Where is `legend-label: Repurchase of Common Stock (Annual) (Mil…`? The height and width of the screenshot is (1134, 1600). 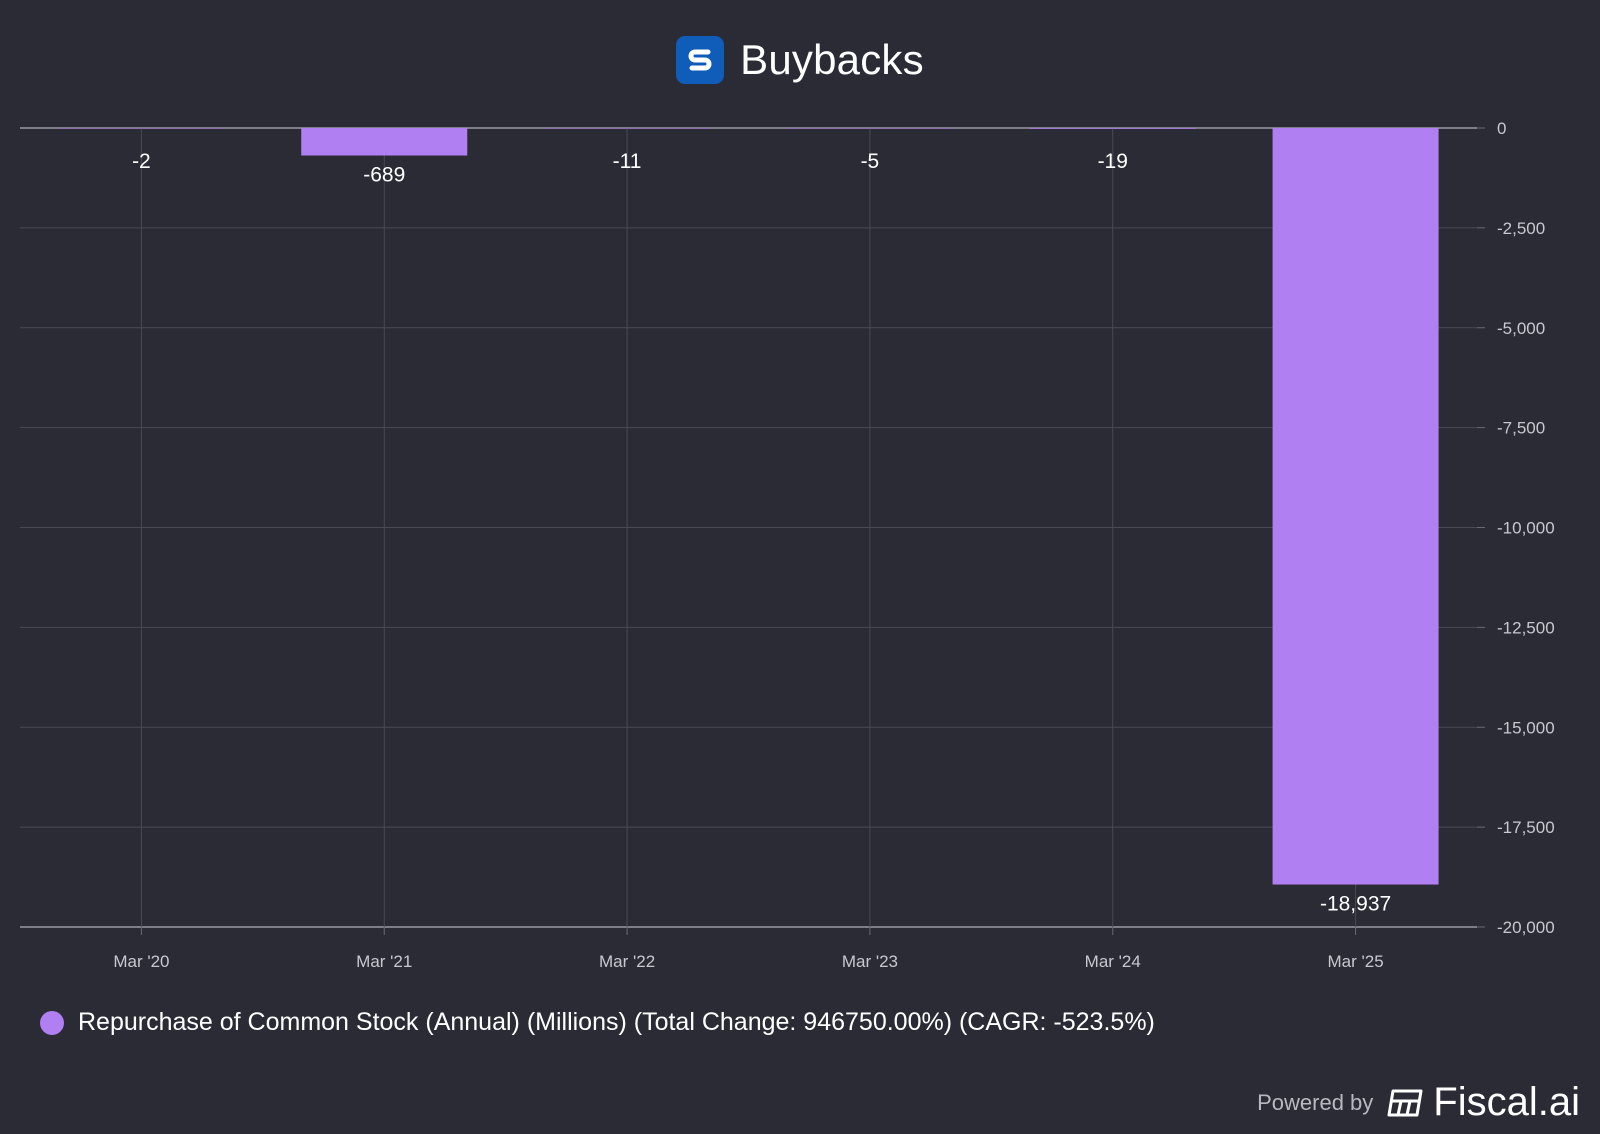
legend-label: Repurchase of Common Stock (Annual) (Mil… is located at coordinates (616, 1022).